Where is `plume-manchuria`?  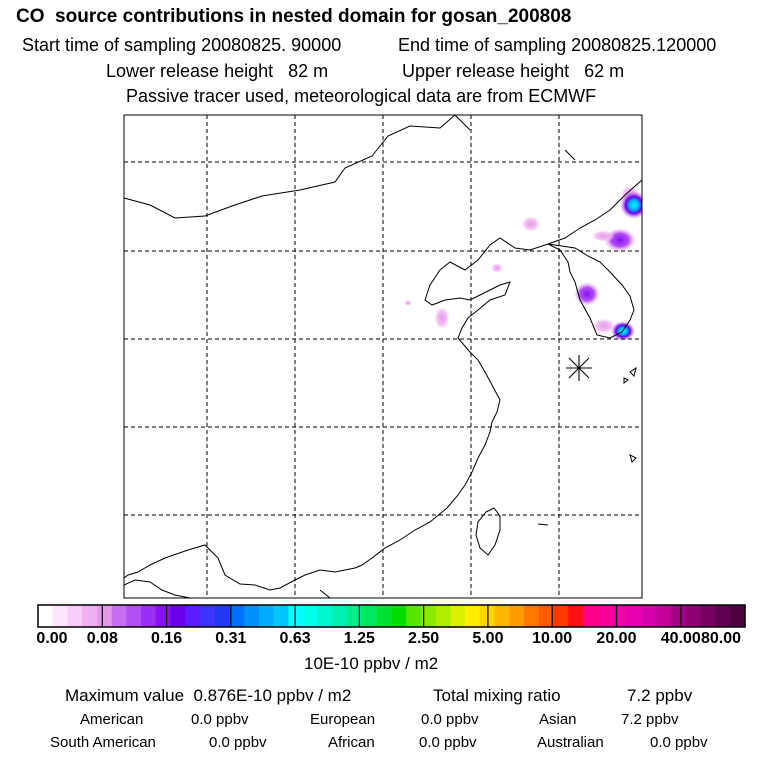
plume-manchuria is located at coordinates (531, 224).